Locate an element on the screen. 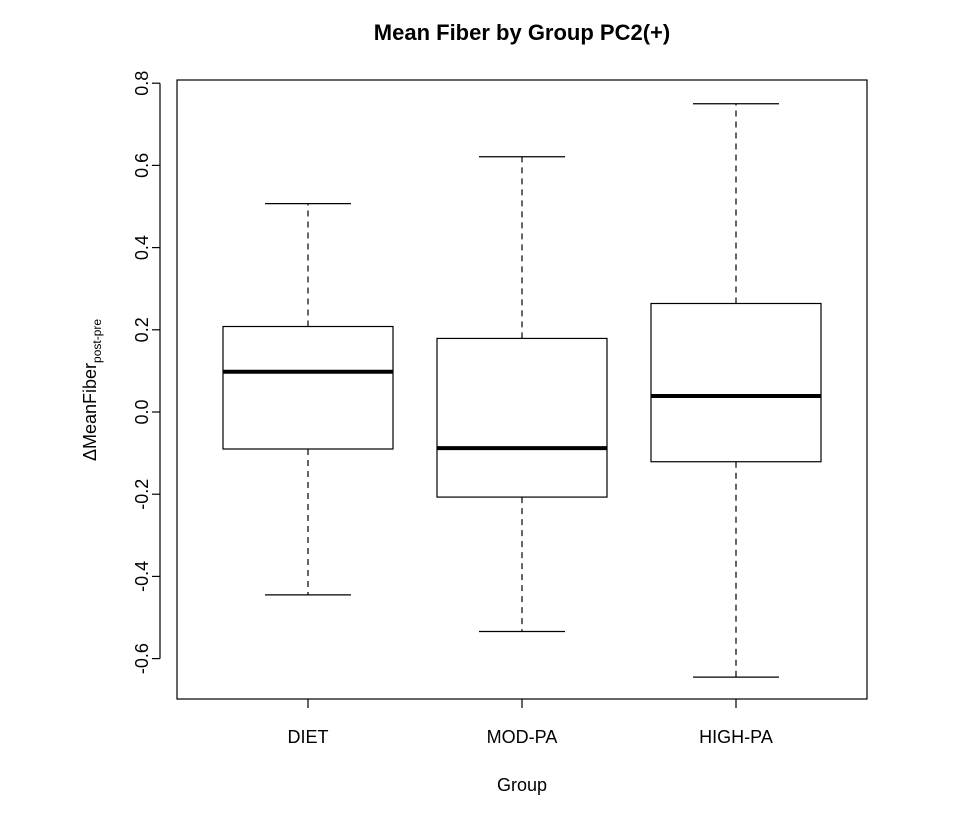 This screenshot has width=966, height=820. x-tick-label-mod-pa: MOD-PA is located at coordinates (522, 737).